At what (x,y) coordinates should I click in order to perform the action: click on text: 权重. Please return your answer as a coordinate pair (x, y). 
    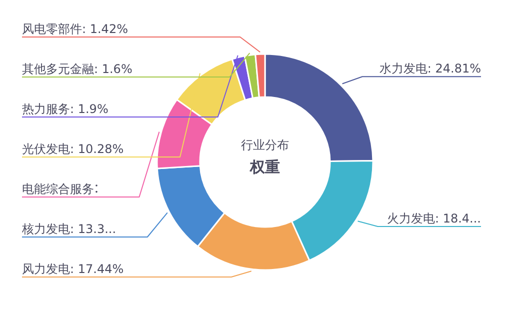
    Looking at the image, I should click on (264, 167).